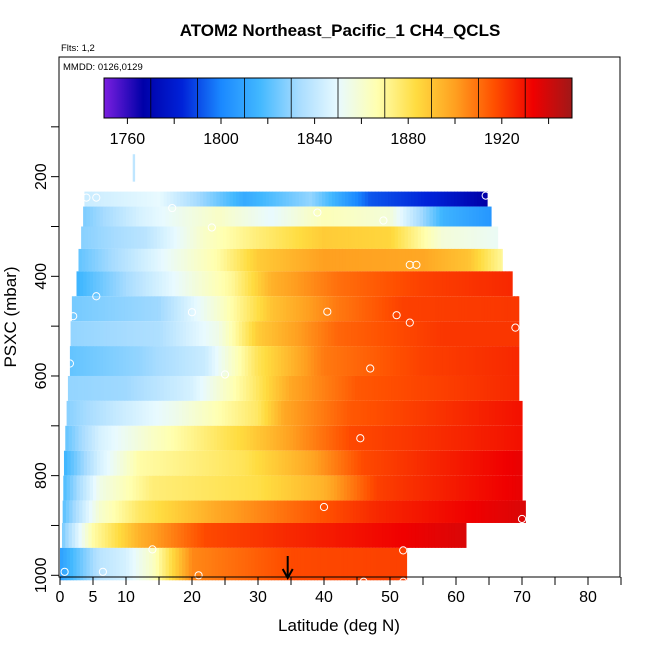 This screenshot has width=650, height=650. I want to click on y-tick-label: 400, so click(41, 276).